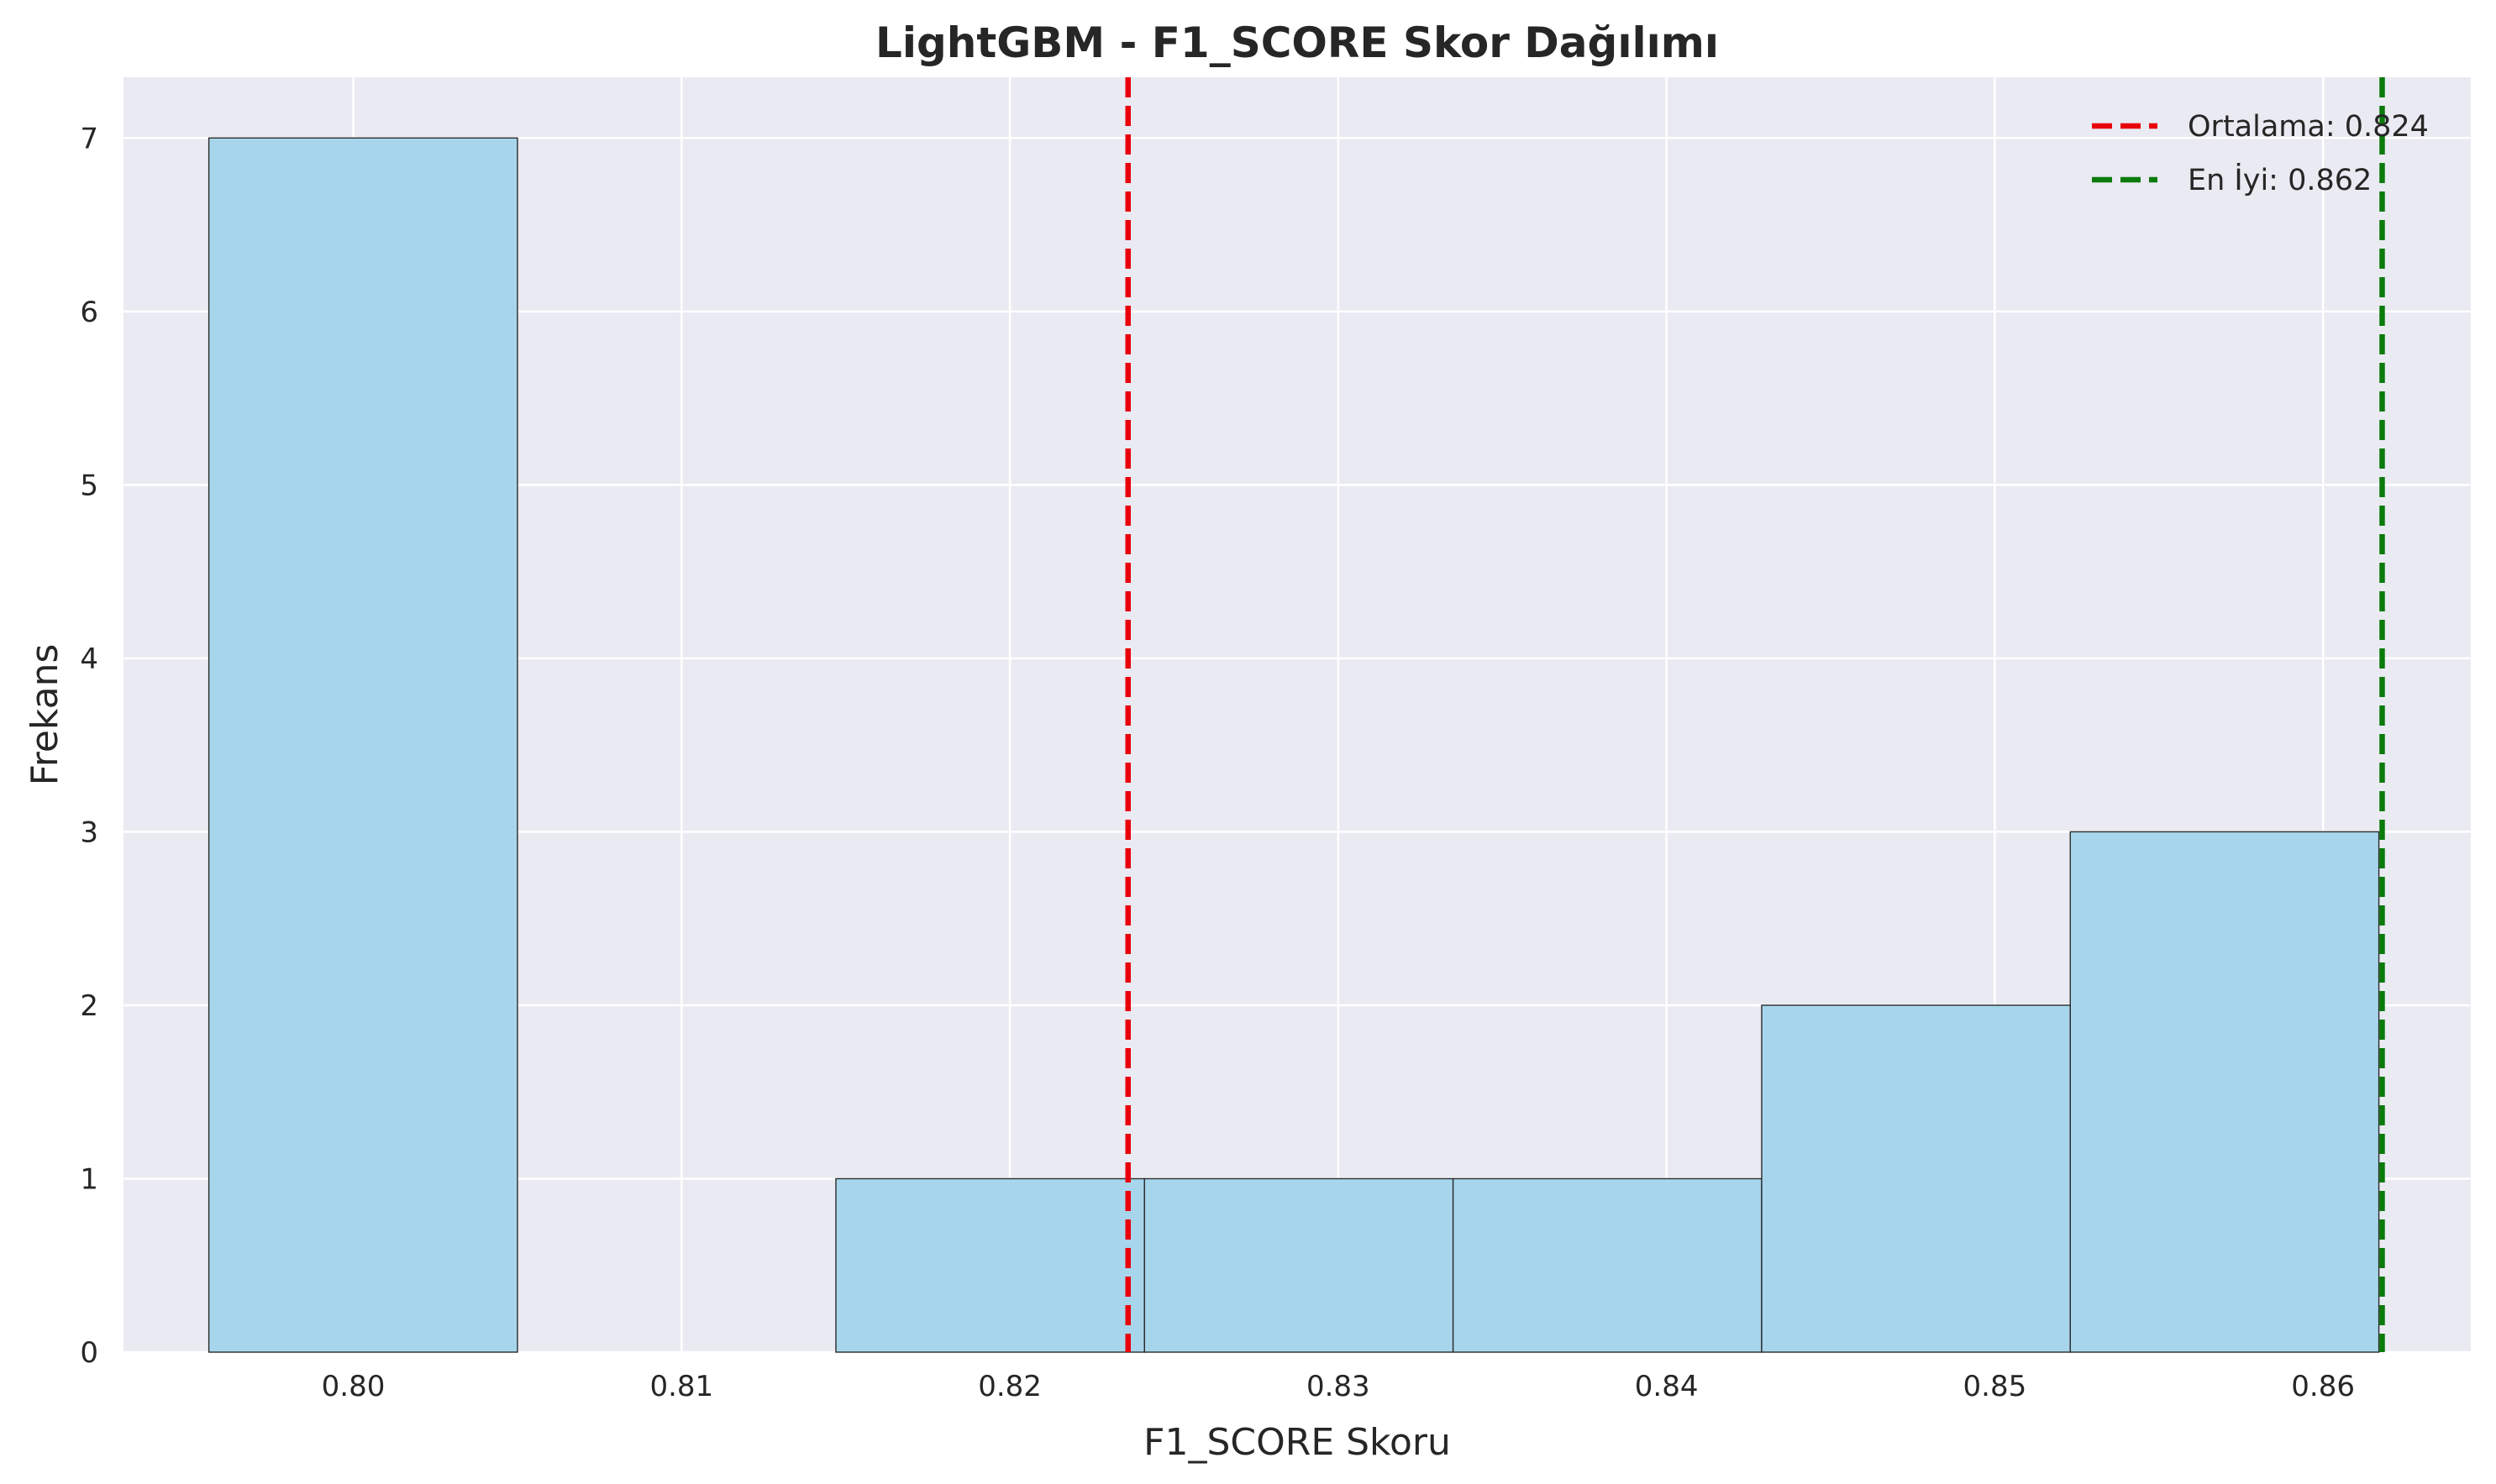 The width and height of the screenshot is (2496, 1484). Describe the element at coordinates (89, 139) in the screenshot. I see `y-tick-label: 7` at that location.